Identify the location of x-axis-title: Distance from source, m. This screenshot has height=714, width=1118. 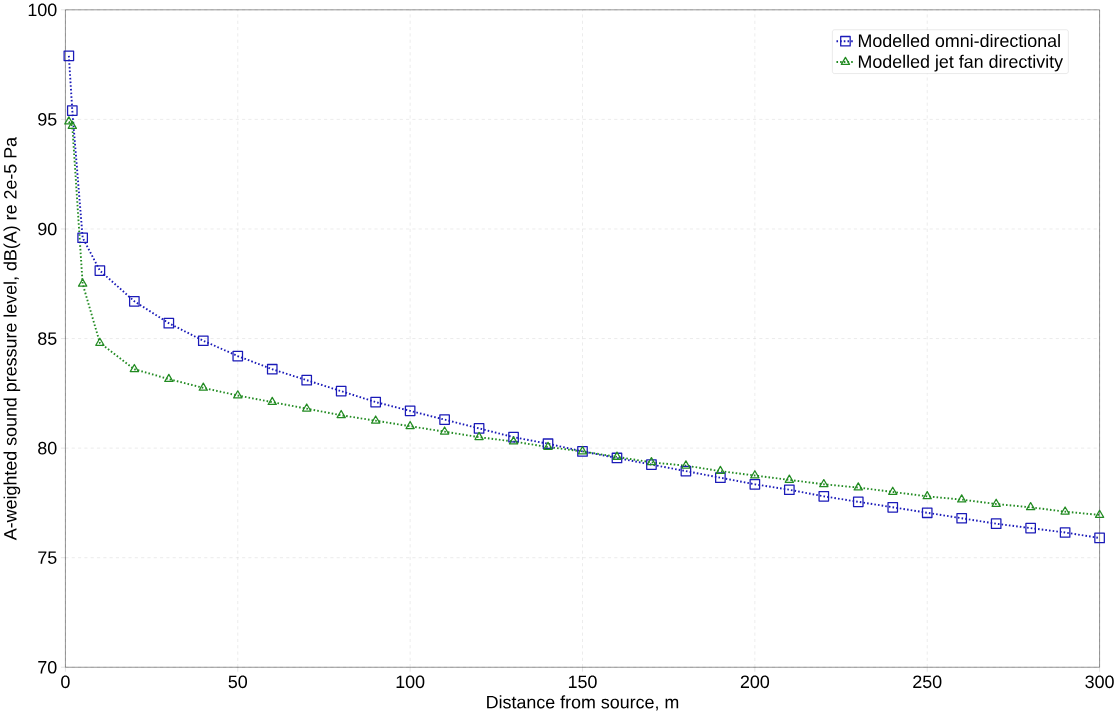
(583, 703).